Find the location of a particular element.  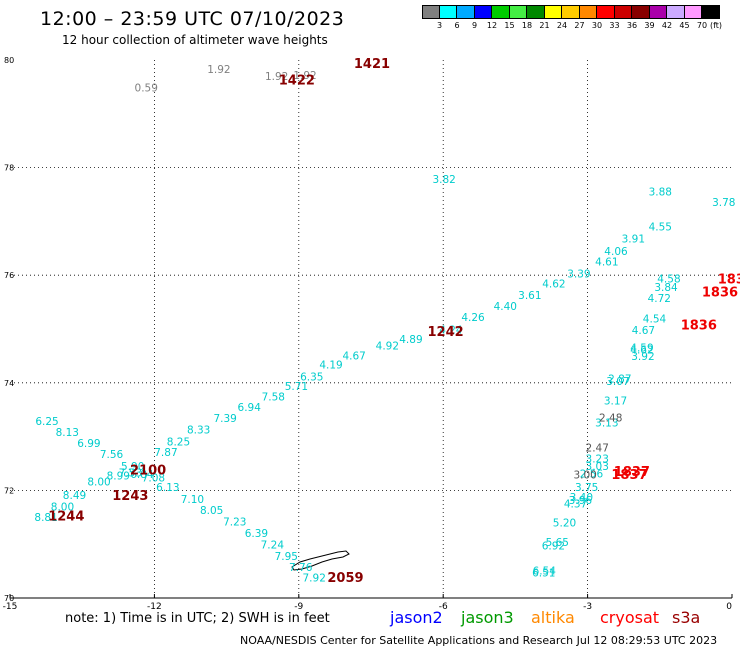

wave-height-label: 8.33 is located at coordinates (198, 430).